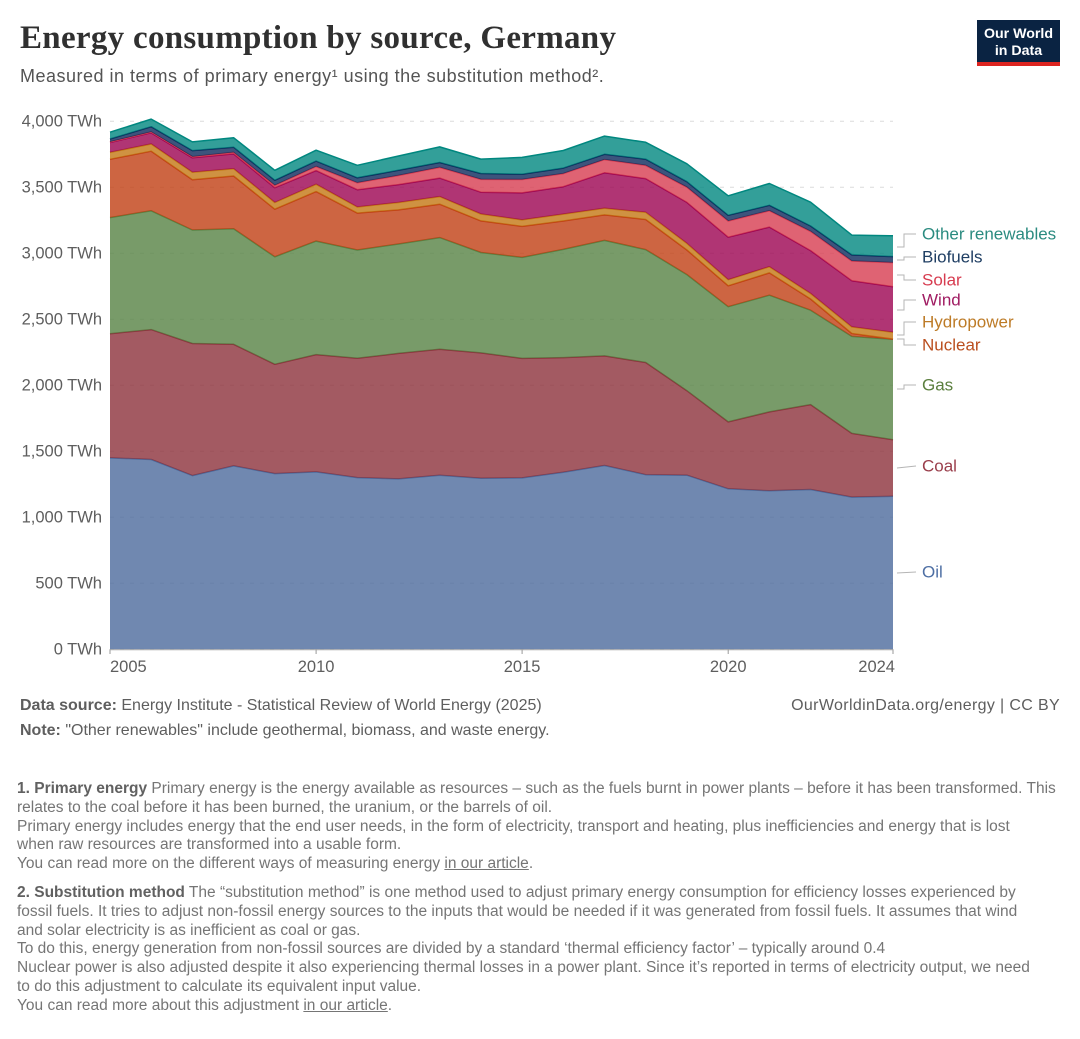  I want to click on svg-text: 2015, so click(522, 667).